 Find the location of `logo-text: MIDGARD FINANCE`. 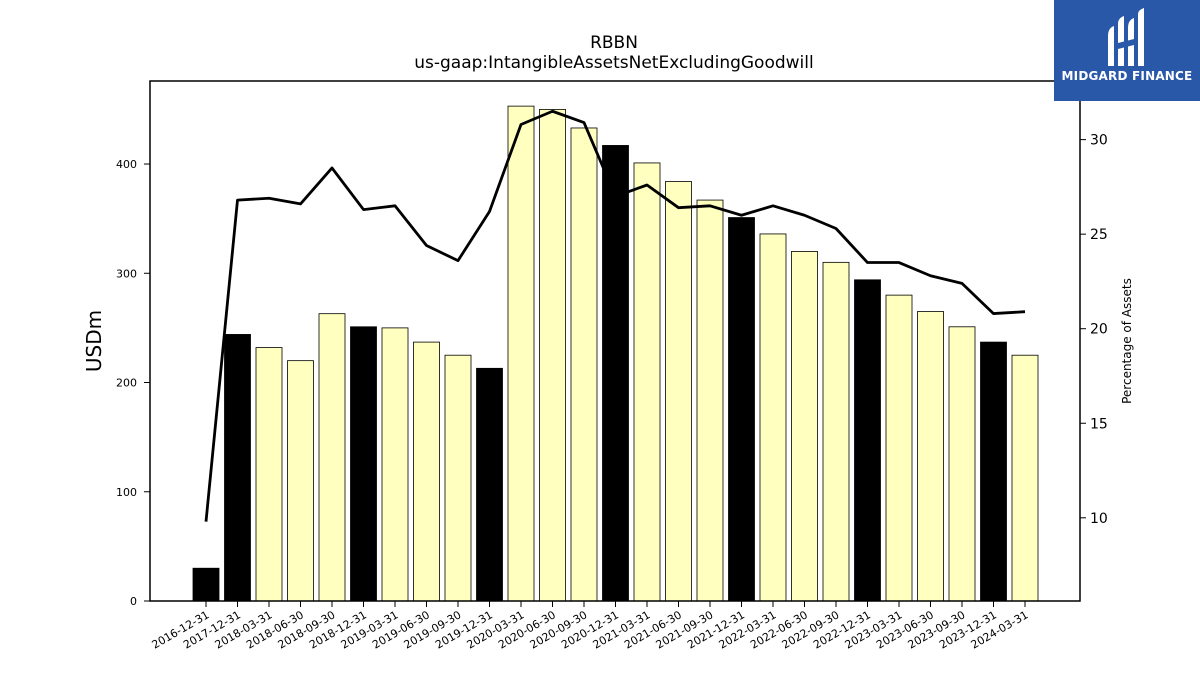

logo-text: MIDGARD FINANCE is located at coordinates (1127, 76).